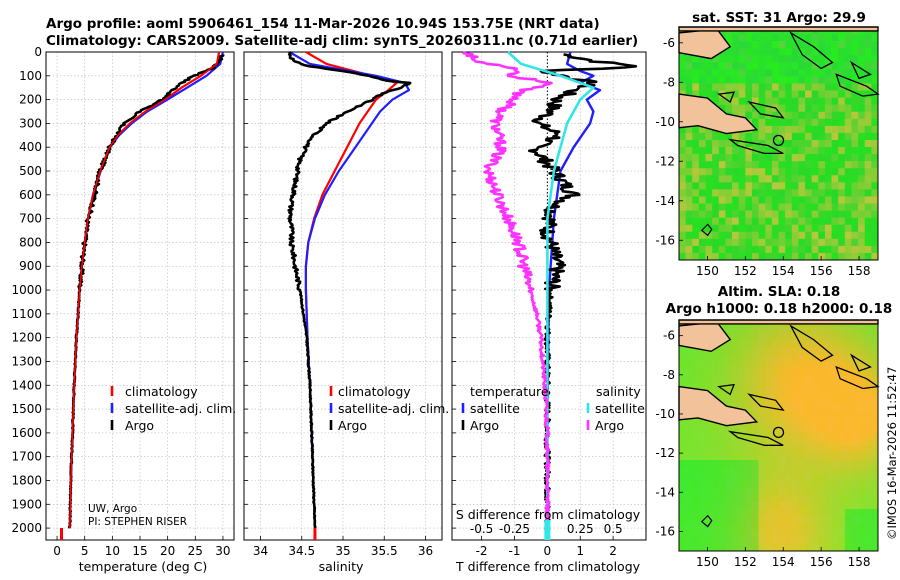 The width and height of the screenshot is (900, 580). I want to click on y-tick-label: 700, so click(30, 219).